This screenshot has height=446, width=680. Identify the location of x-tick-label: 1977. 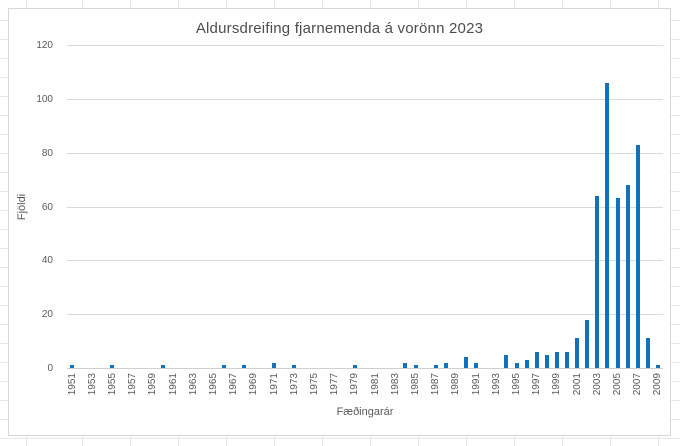
(335, 384).